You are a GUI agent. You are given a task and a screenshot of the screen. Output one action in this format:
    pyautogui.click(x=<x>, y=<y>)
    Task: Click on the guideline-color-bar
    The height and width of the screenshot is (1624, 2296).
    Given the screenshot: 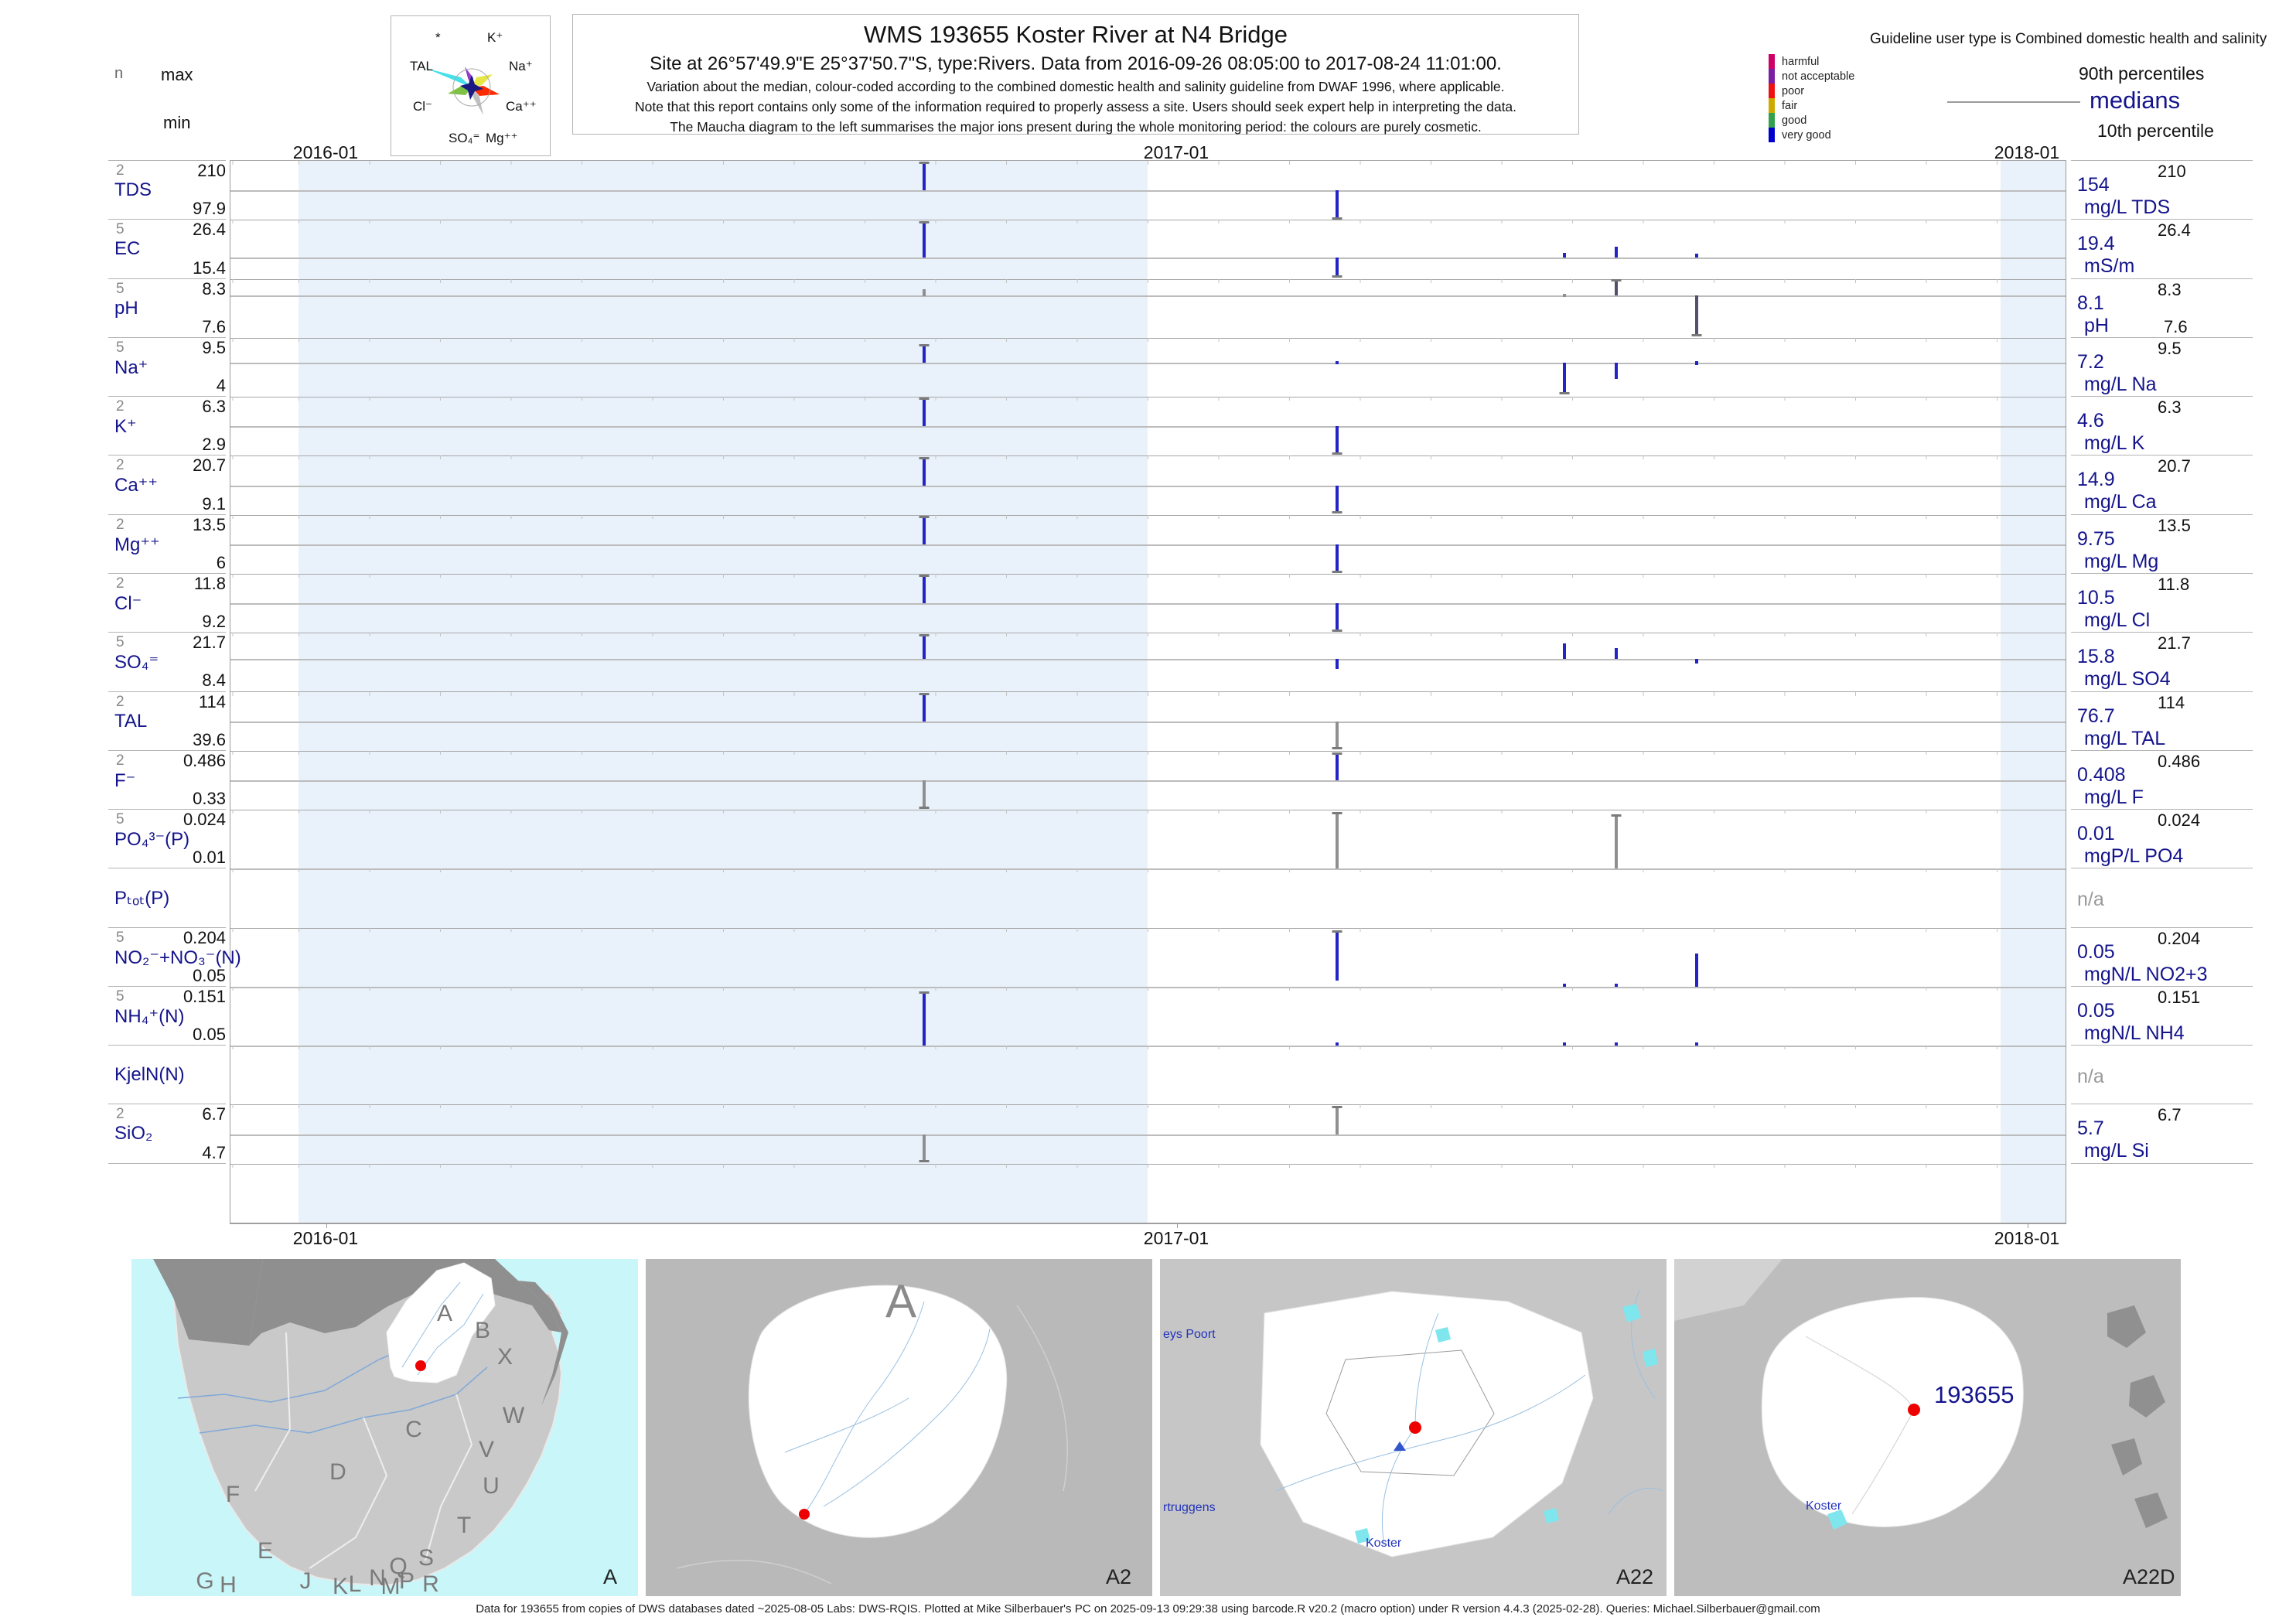 What is the action you would take?
    pyautogui.click(x=1772, y=98)
    